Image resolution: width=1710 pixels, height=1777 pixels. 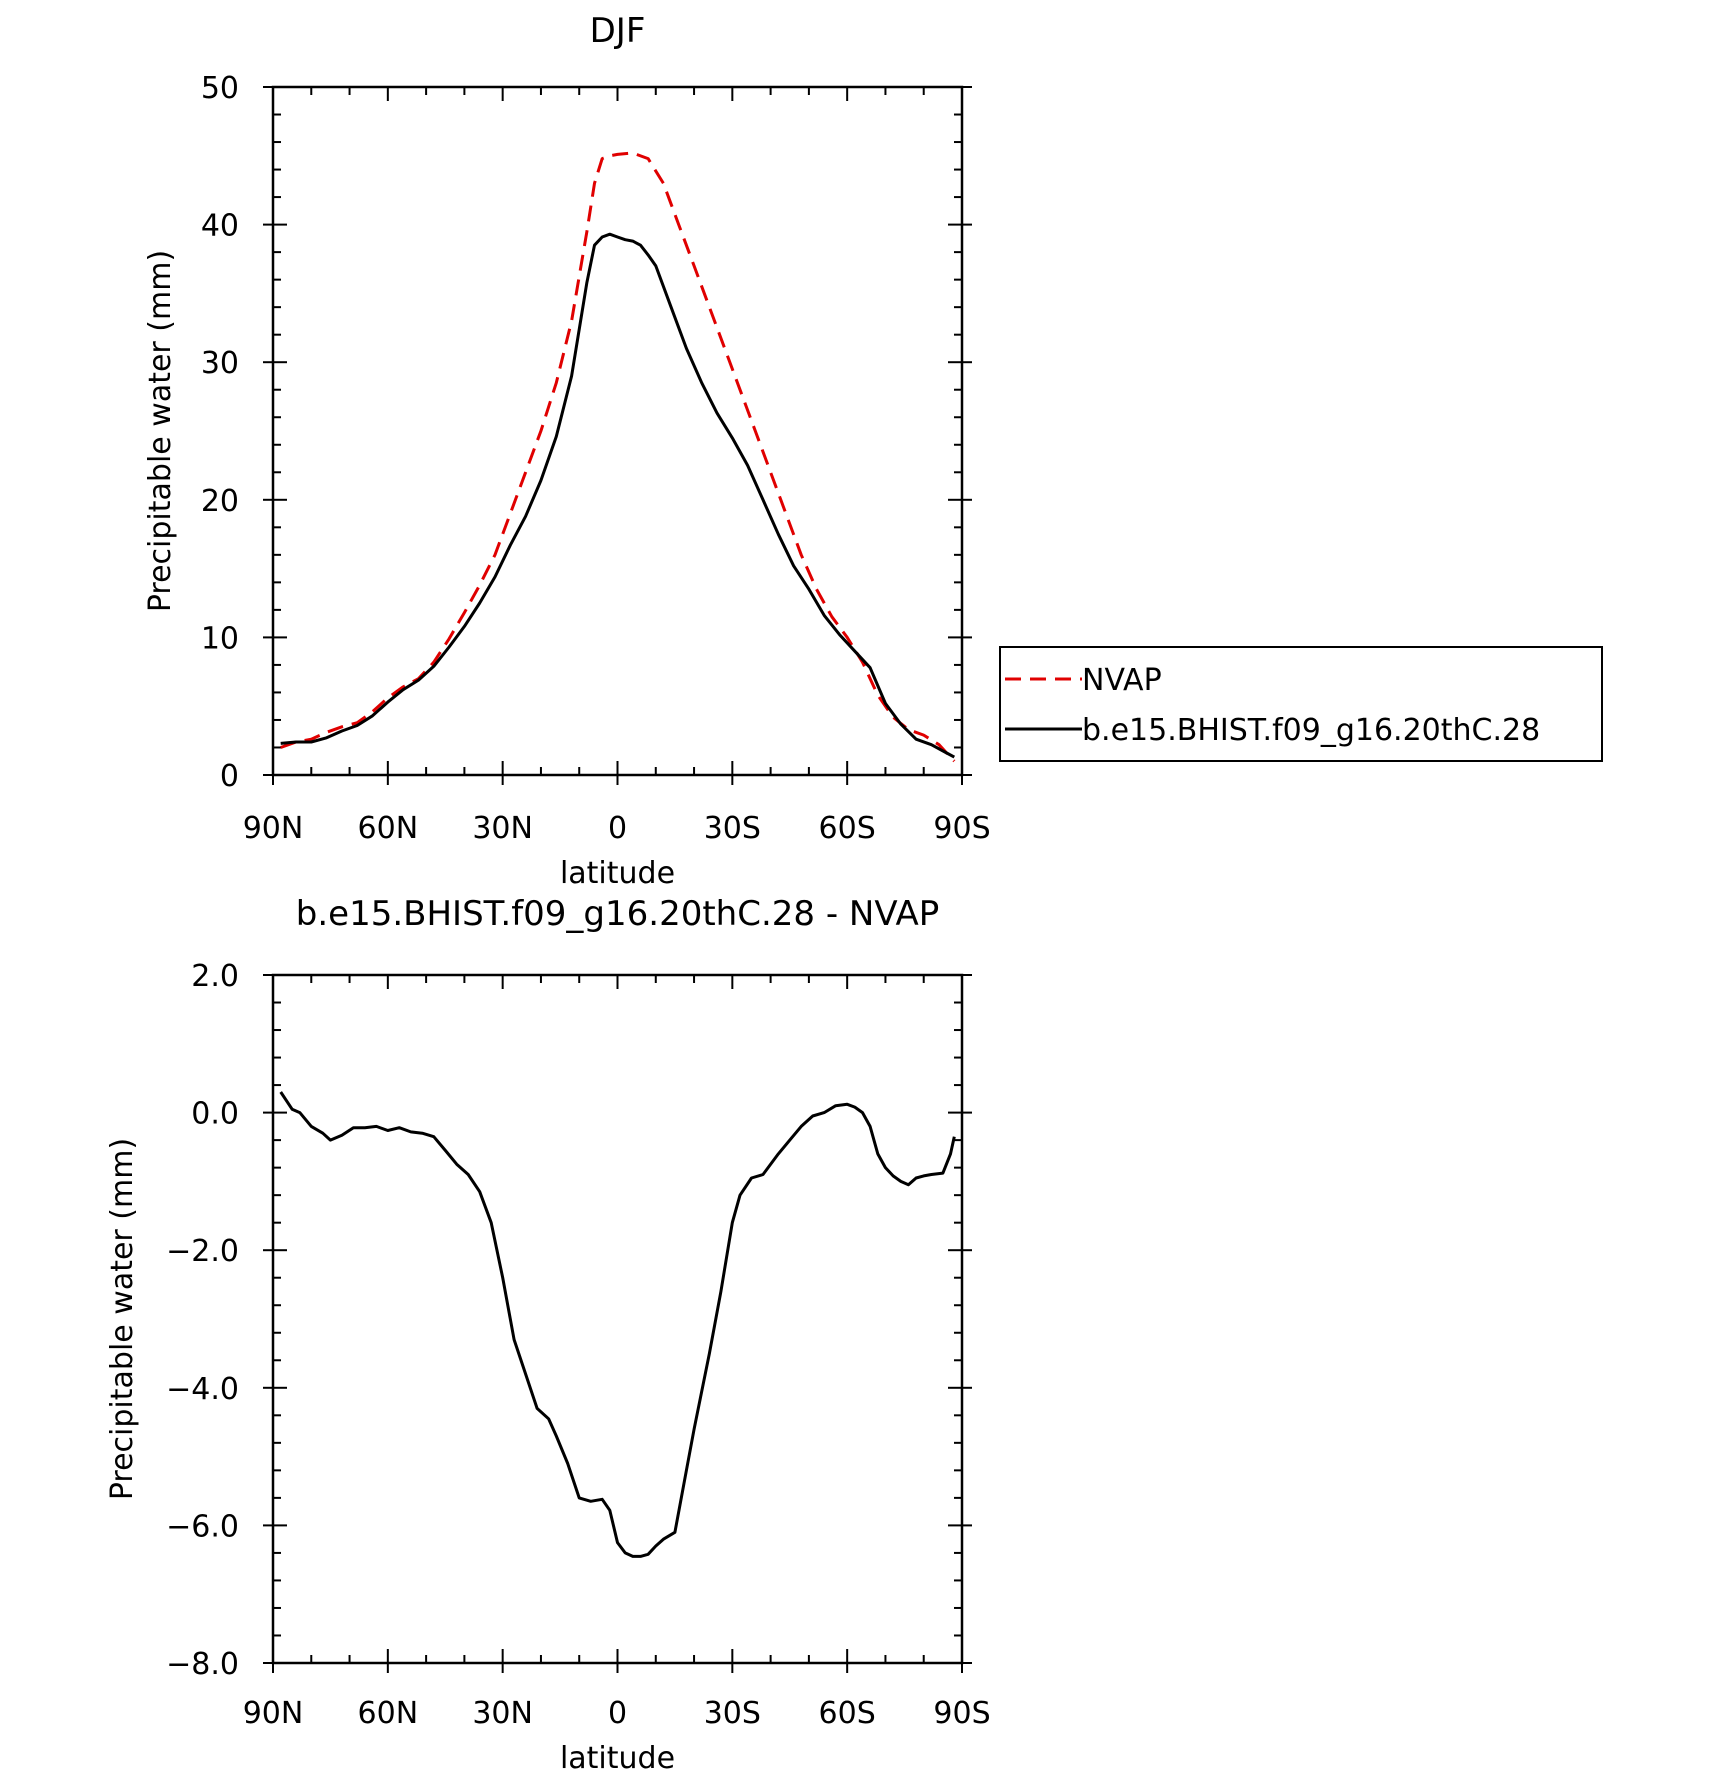 I want to click on legend-label: b.e15.BHIST.f09_g16.20thC.28, so click(x=1311, y=730).